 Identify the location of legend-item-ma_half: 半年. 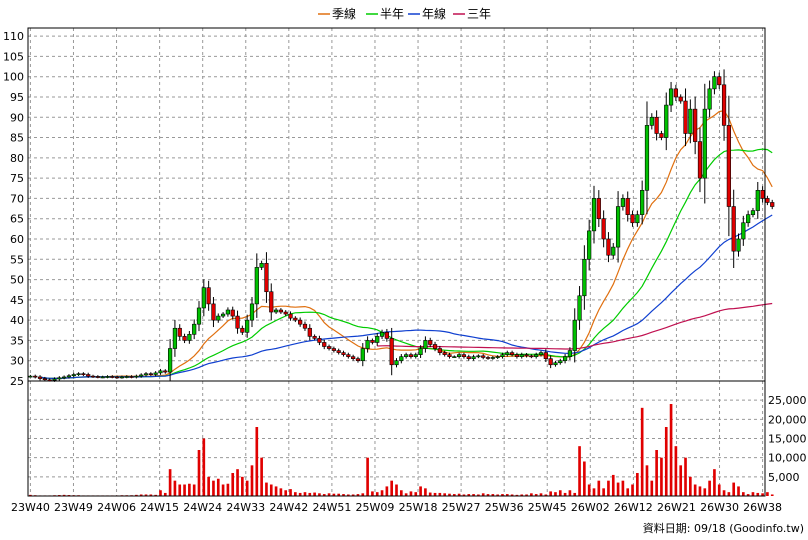
(385, 14).